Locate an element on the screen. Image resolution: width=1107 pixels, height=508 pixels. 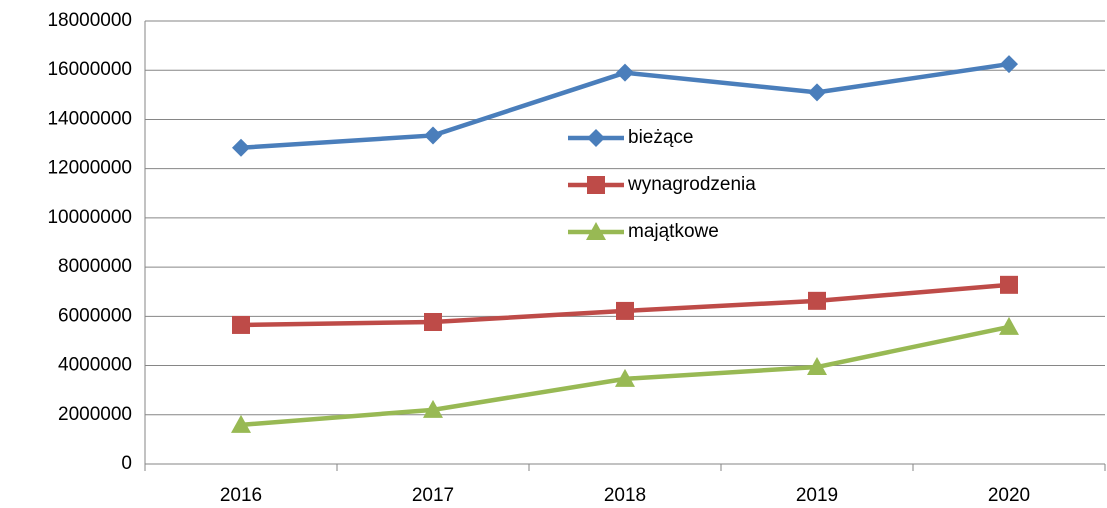
y-tick-label: 6000000 is located at coordinates (95, 315).